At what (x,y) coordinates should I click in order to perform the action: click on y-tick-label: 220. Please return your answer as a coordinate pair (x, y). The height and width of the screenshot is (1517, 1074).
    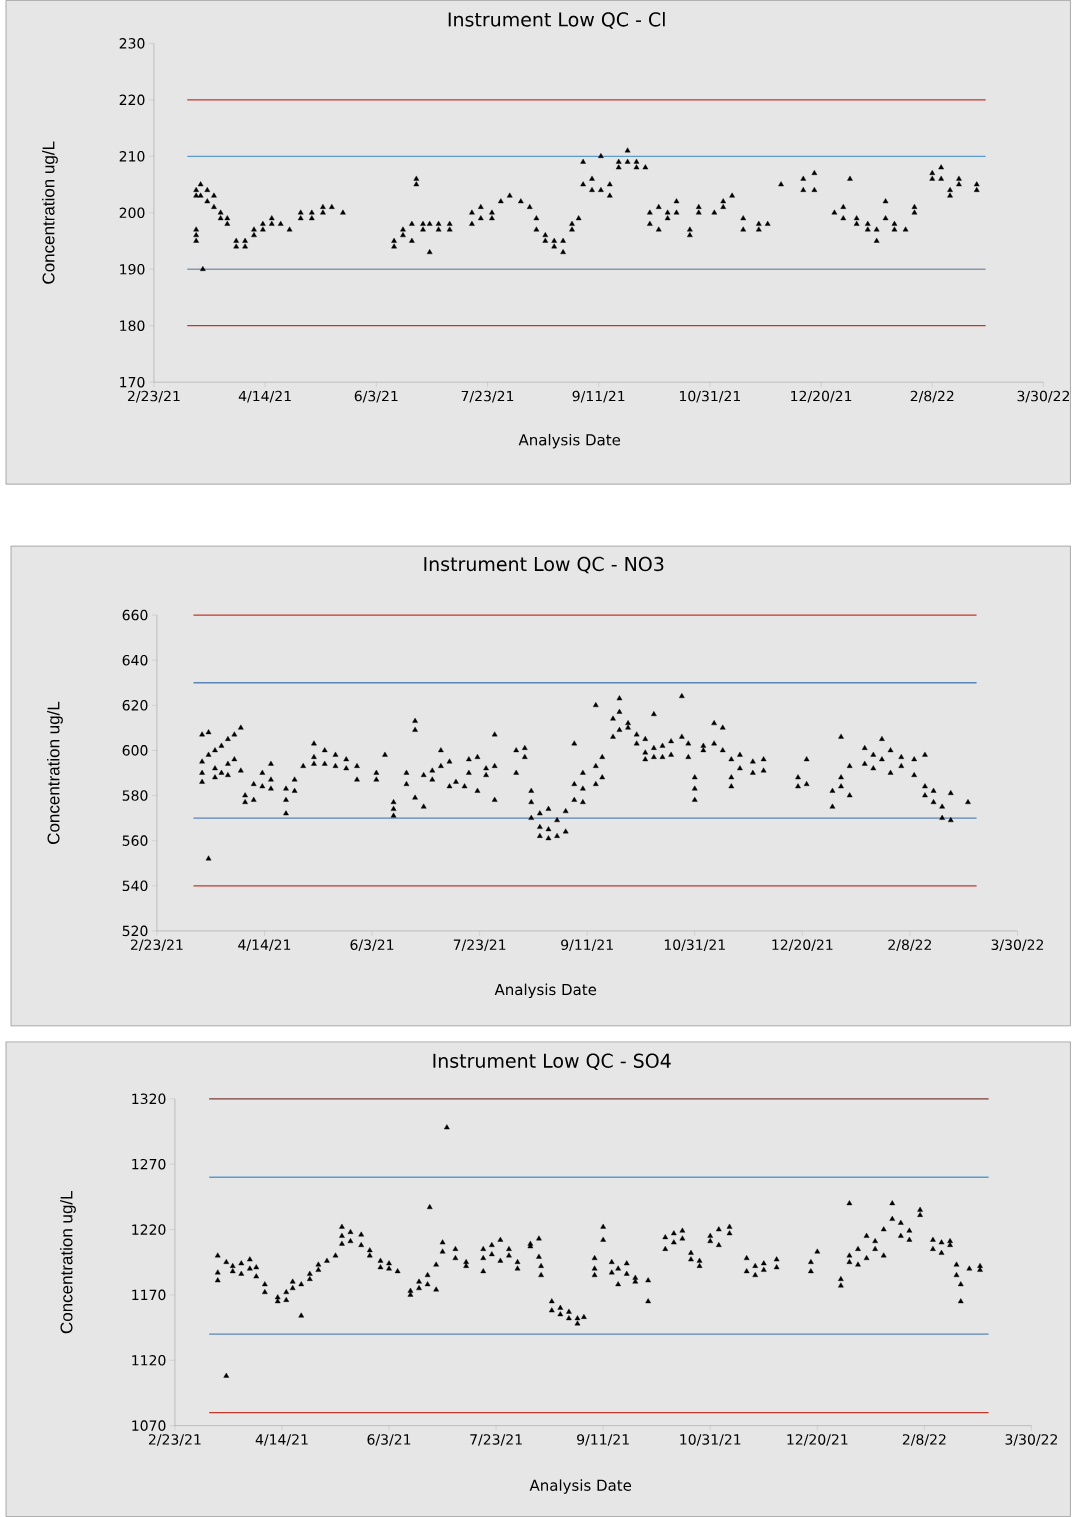
    Looking at the image, I should click on (132, 100).